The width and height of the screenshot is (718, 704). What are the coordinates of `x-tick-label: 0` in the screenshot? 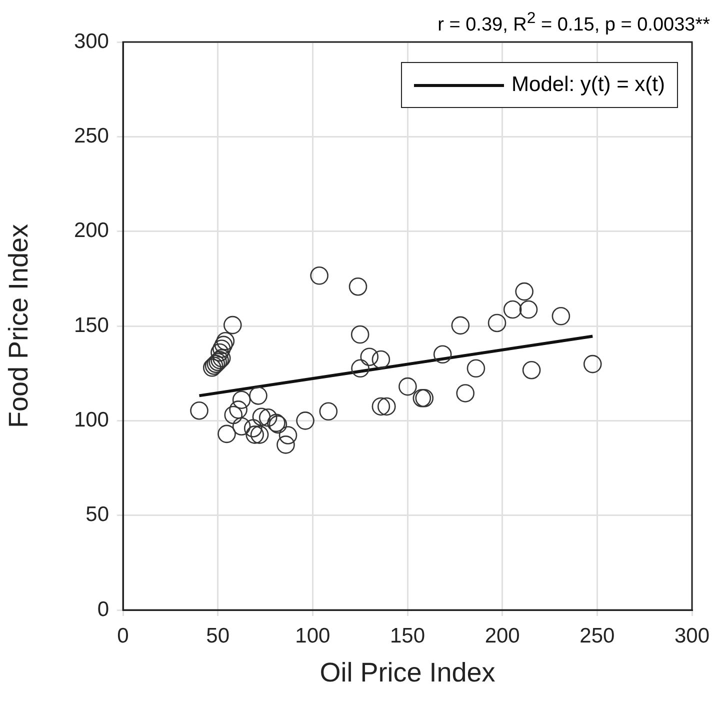 It's located at (123, 636).